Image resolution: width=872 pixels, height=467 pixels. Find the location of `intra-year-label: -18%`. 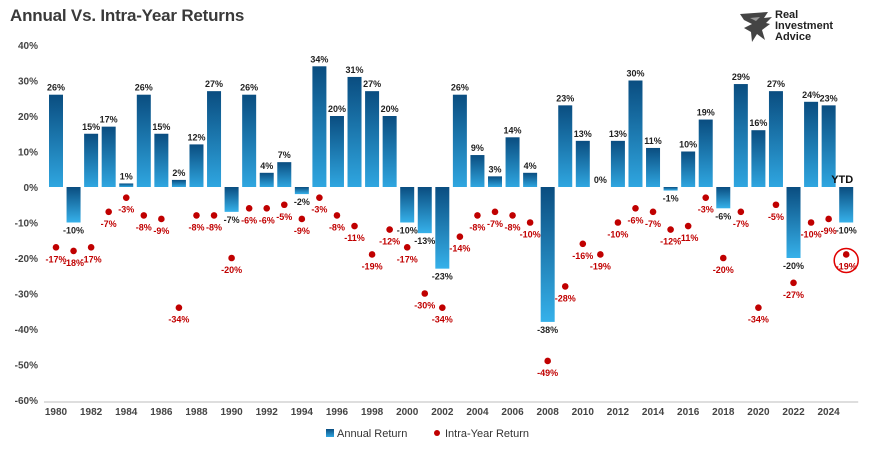

intra-year-label: -18% is located at coordinates (73, 263).